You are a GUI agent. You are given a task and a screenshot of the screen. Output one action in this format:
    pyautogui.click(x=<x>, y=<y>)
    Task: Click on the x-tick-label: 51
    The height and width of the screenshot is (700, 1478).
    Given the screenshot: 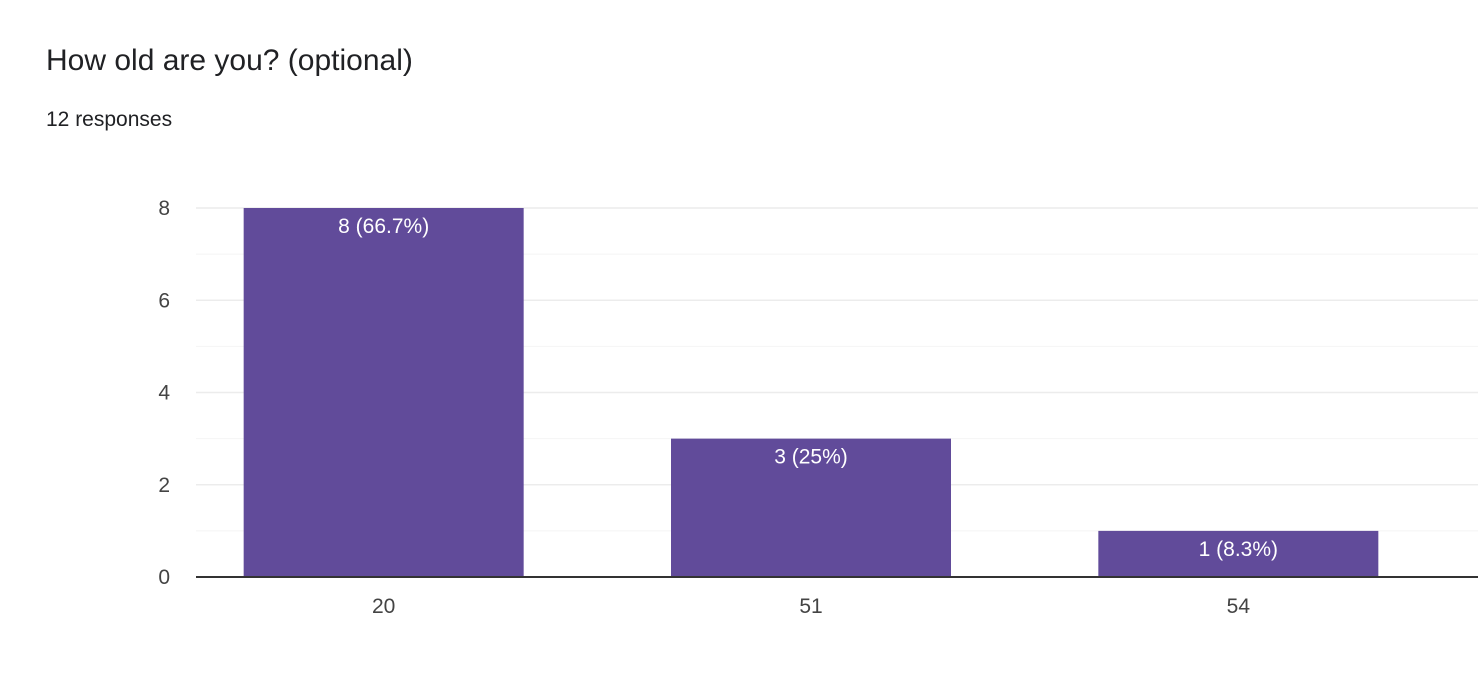 What is the action you would take?
    pyautogui.click(x=810, y=606)
    